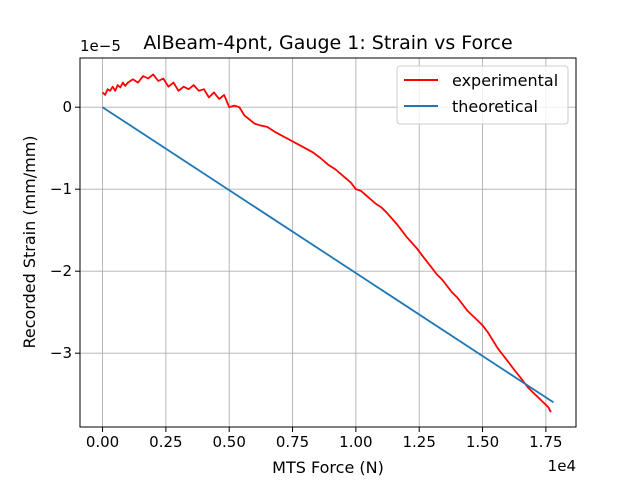  I want to click on x-tick-label: 0.00, so click(102, 442).